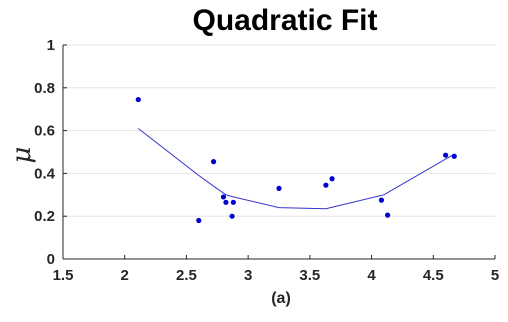  Describe the element at coordinates (44, 88) in the screenshot. I see `y-tick-label: 0.8` at that location.